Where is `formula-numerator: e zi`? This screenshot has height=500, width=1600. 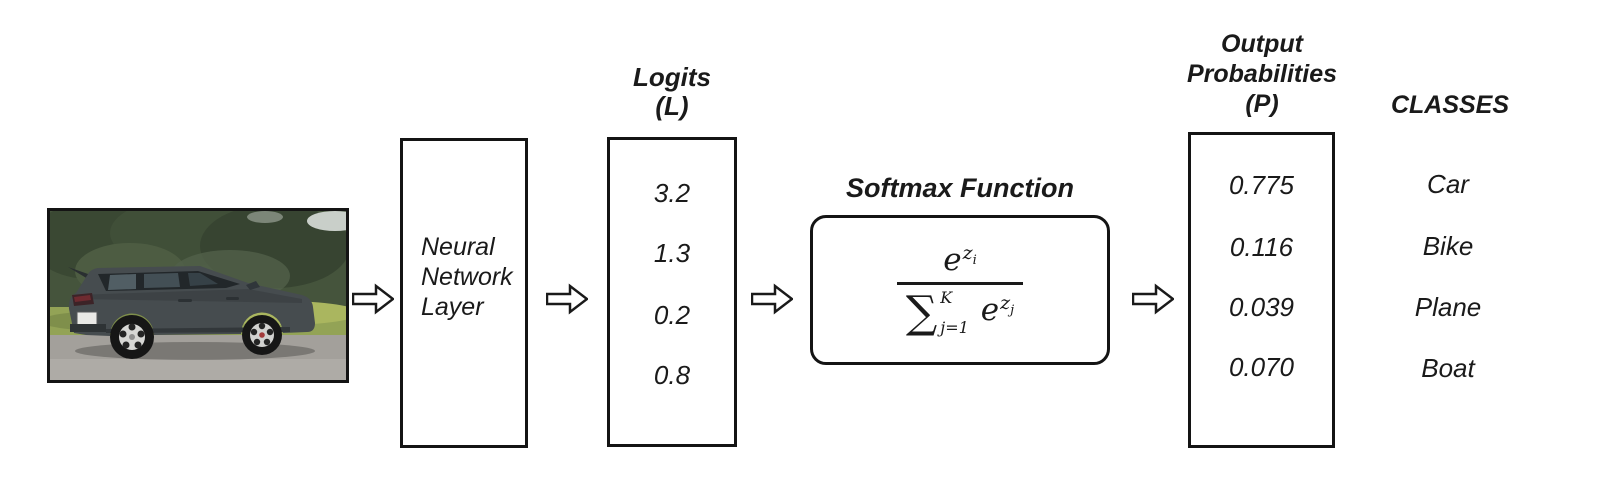 formula-numerator: e zi is located at coordinates (960, 259).